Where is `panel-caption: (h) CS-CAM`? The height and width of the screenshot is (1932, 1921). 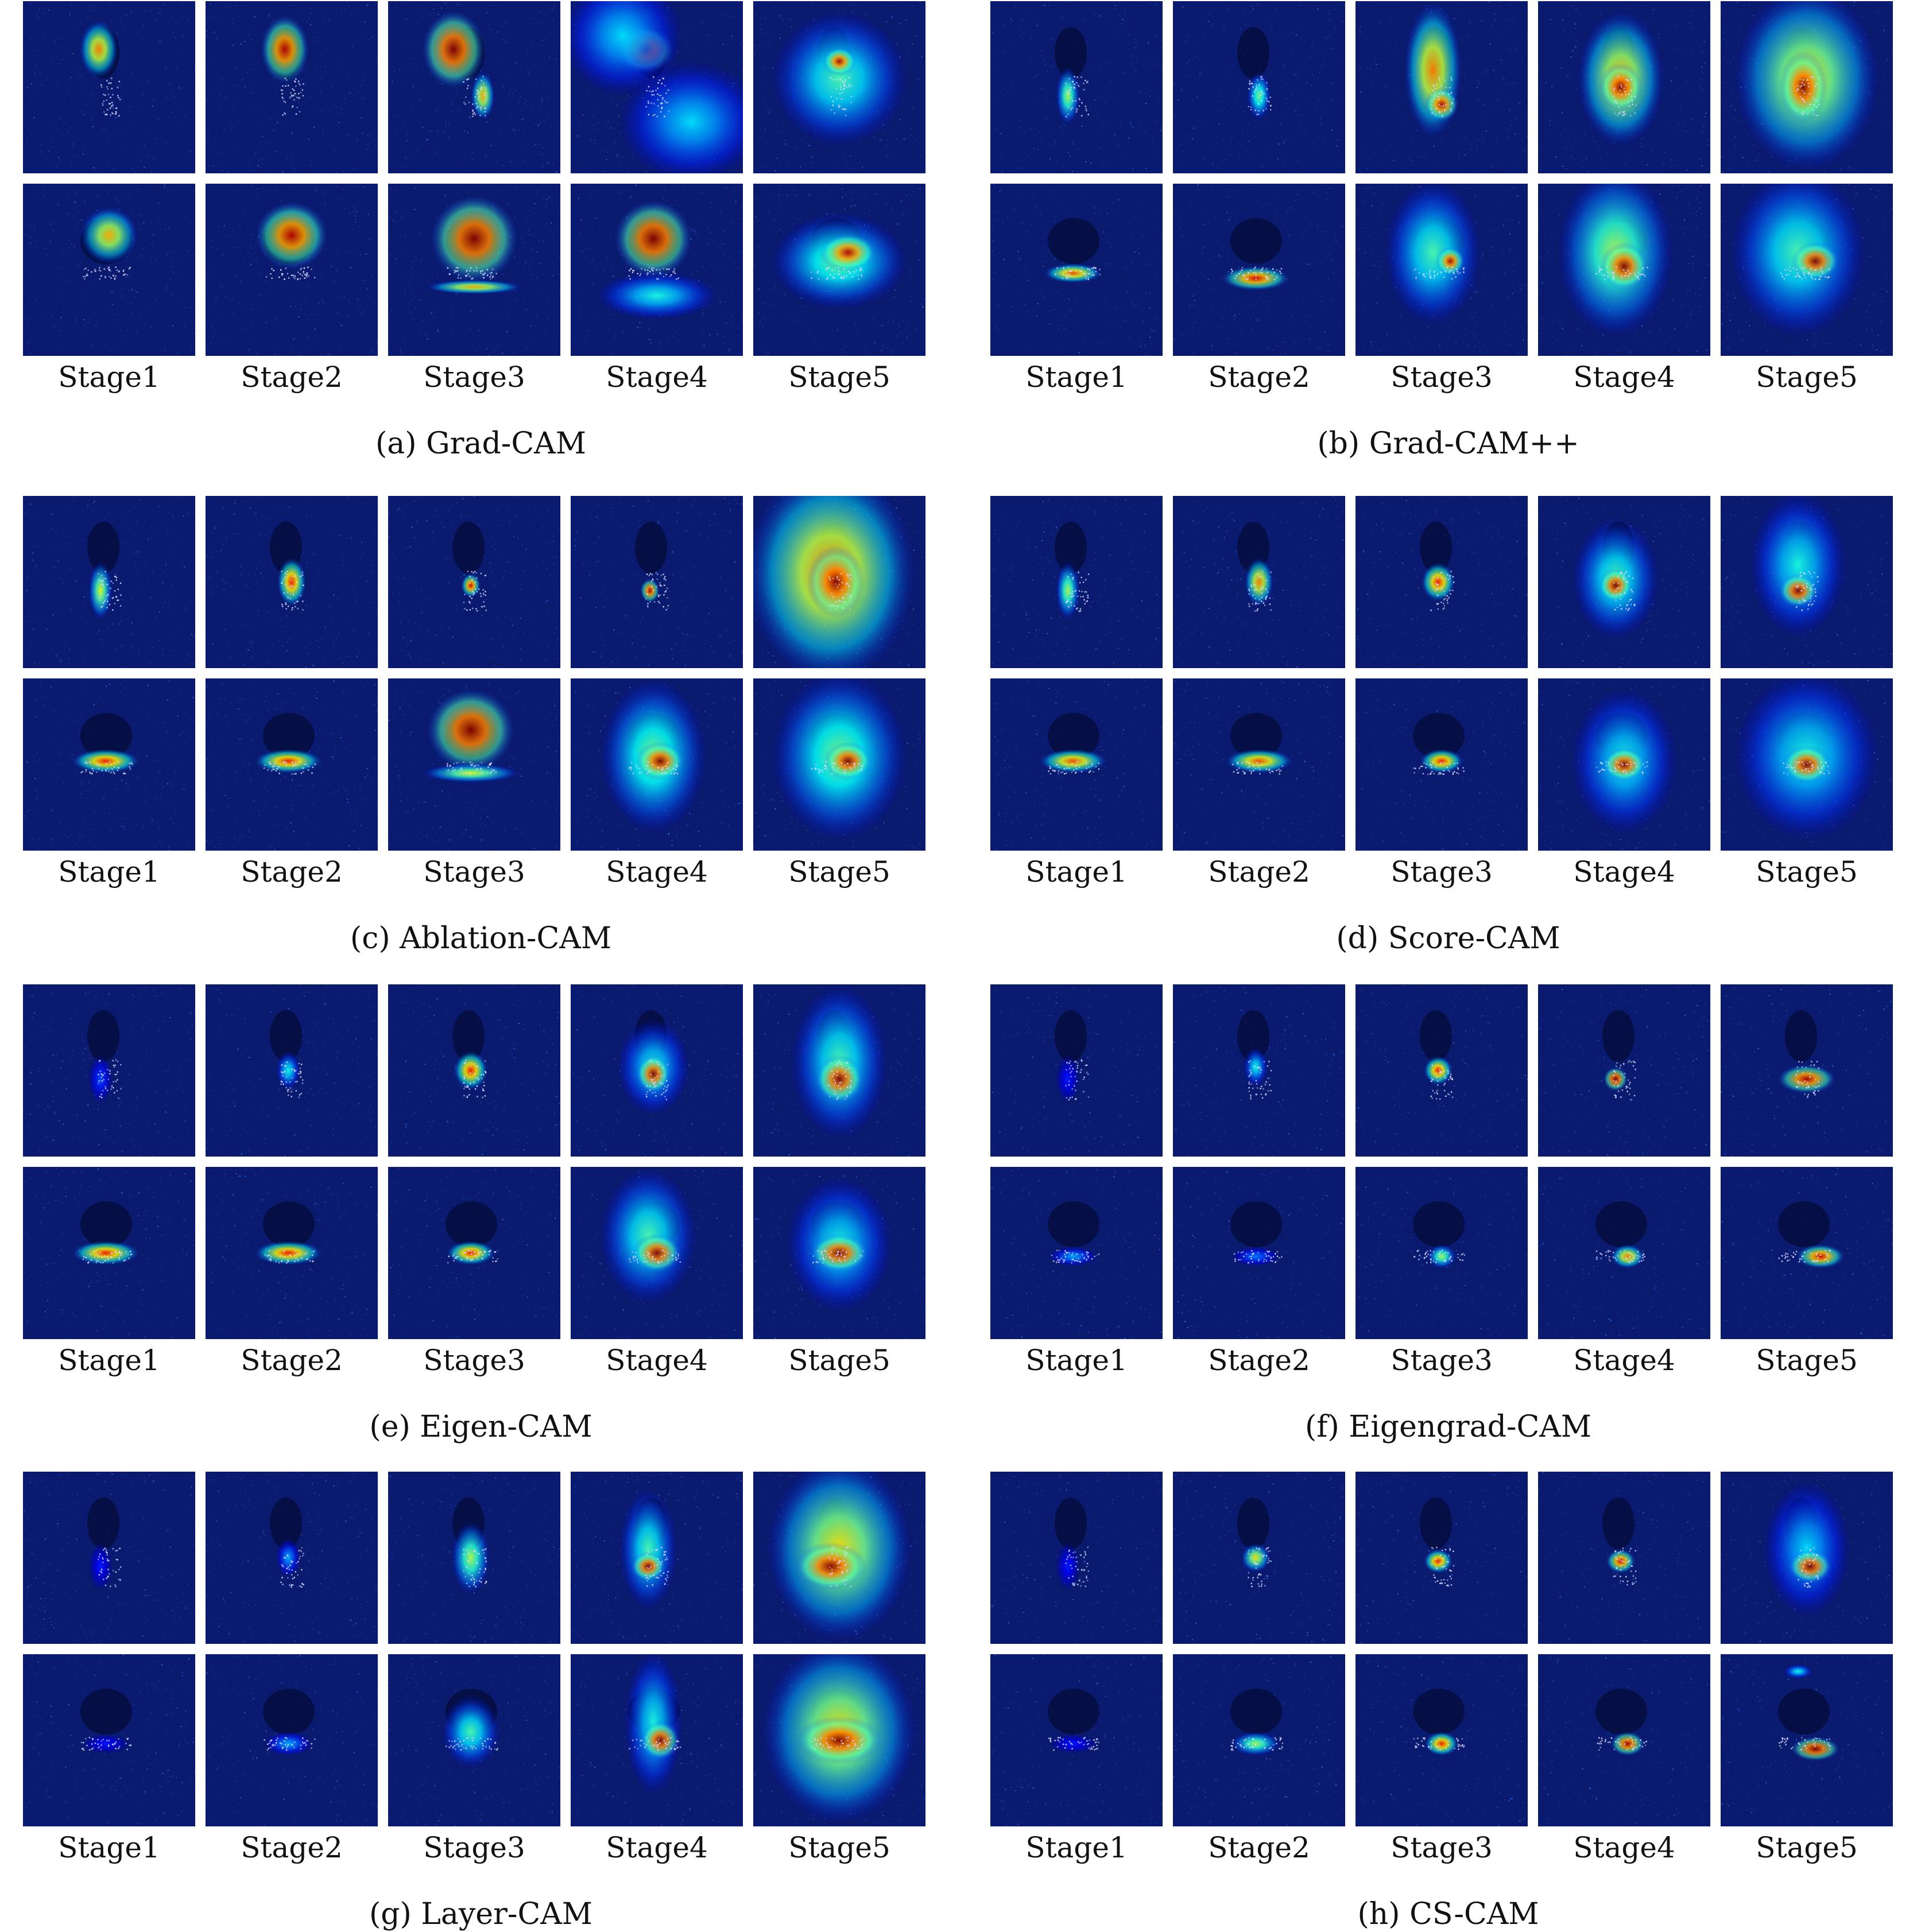
panel-caption: (h) CS-CAM is located at coordinates (1448, 1914).